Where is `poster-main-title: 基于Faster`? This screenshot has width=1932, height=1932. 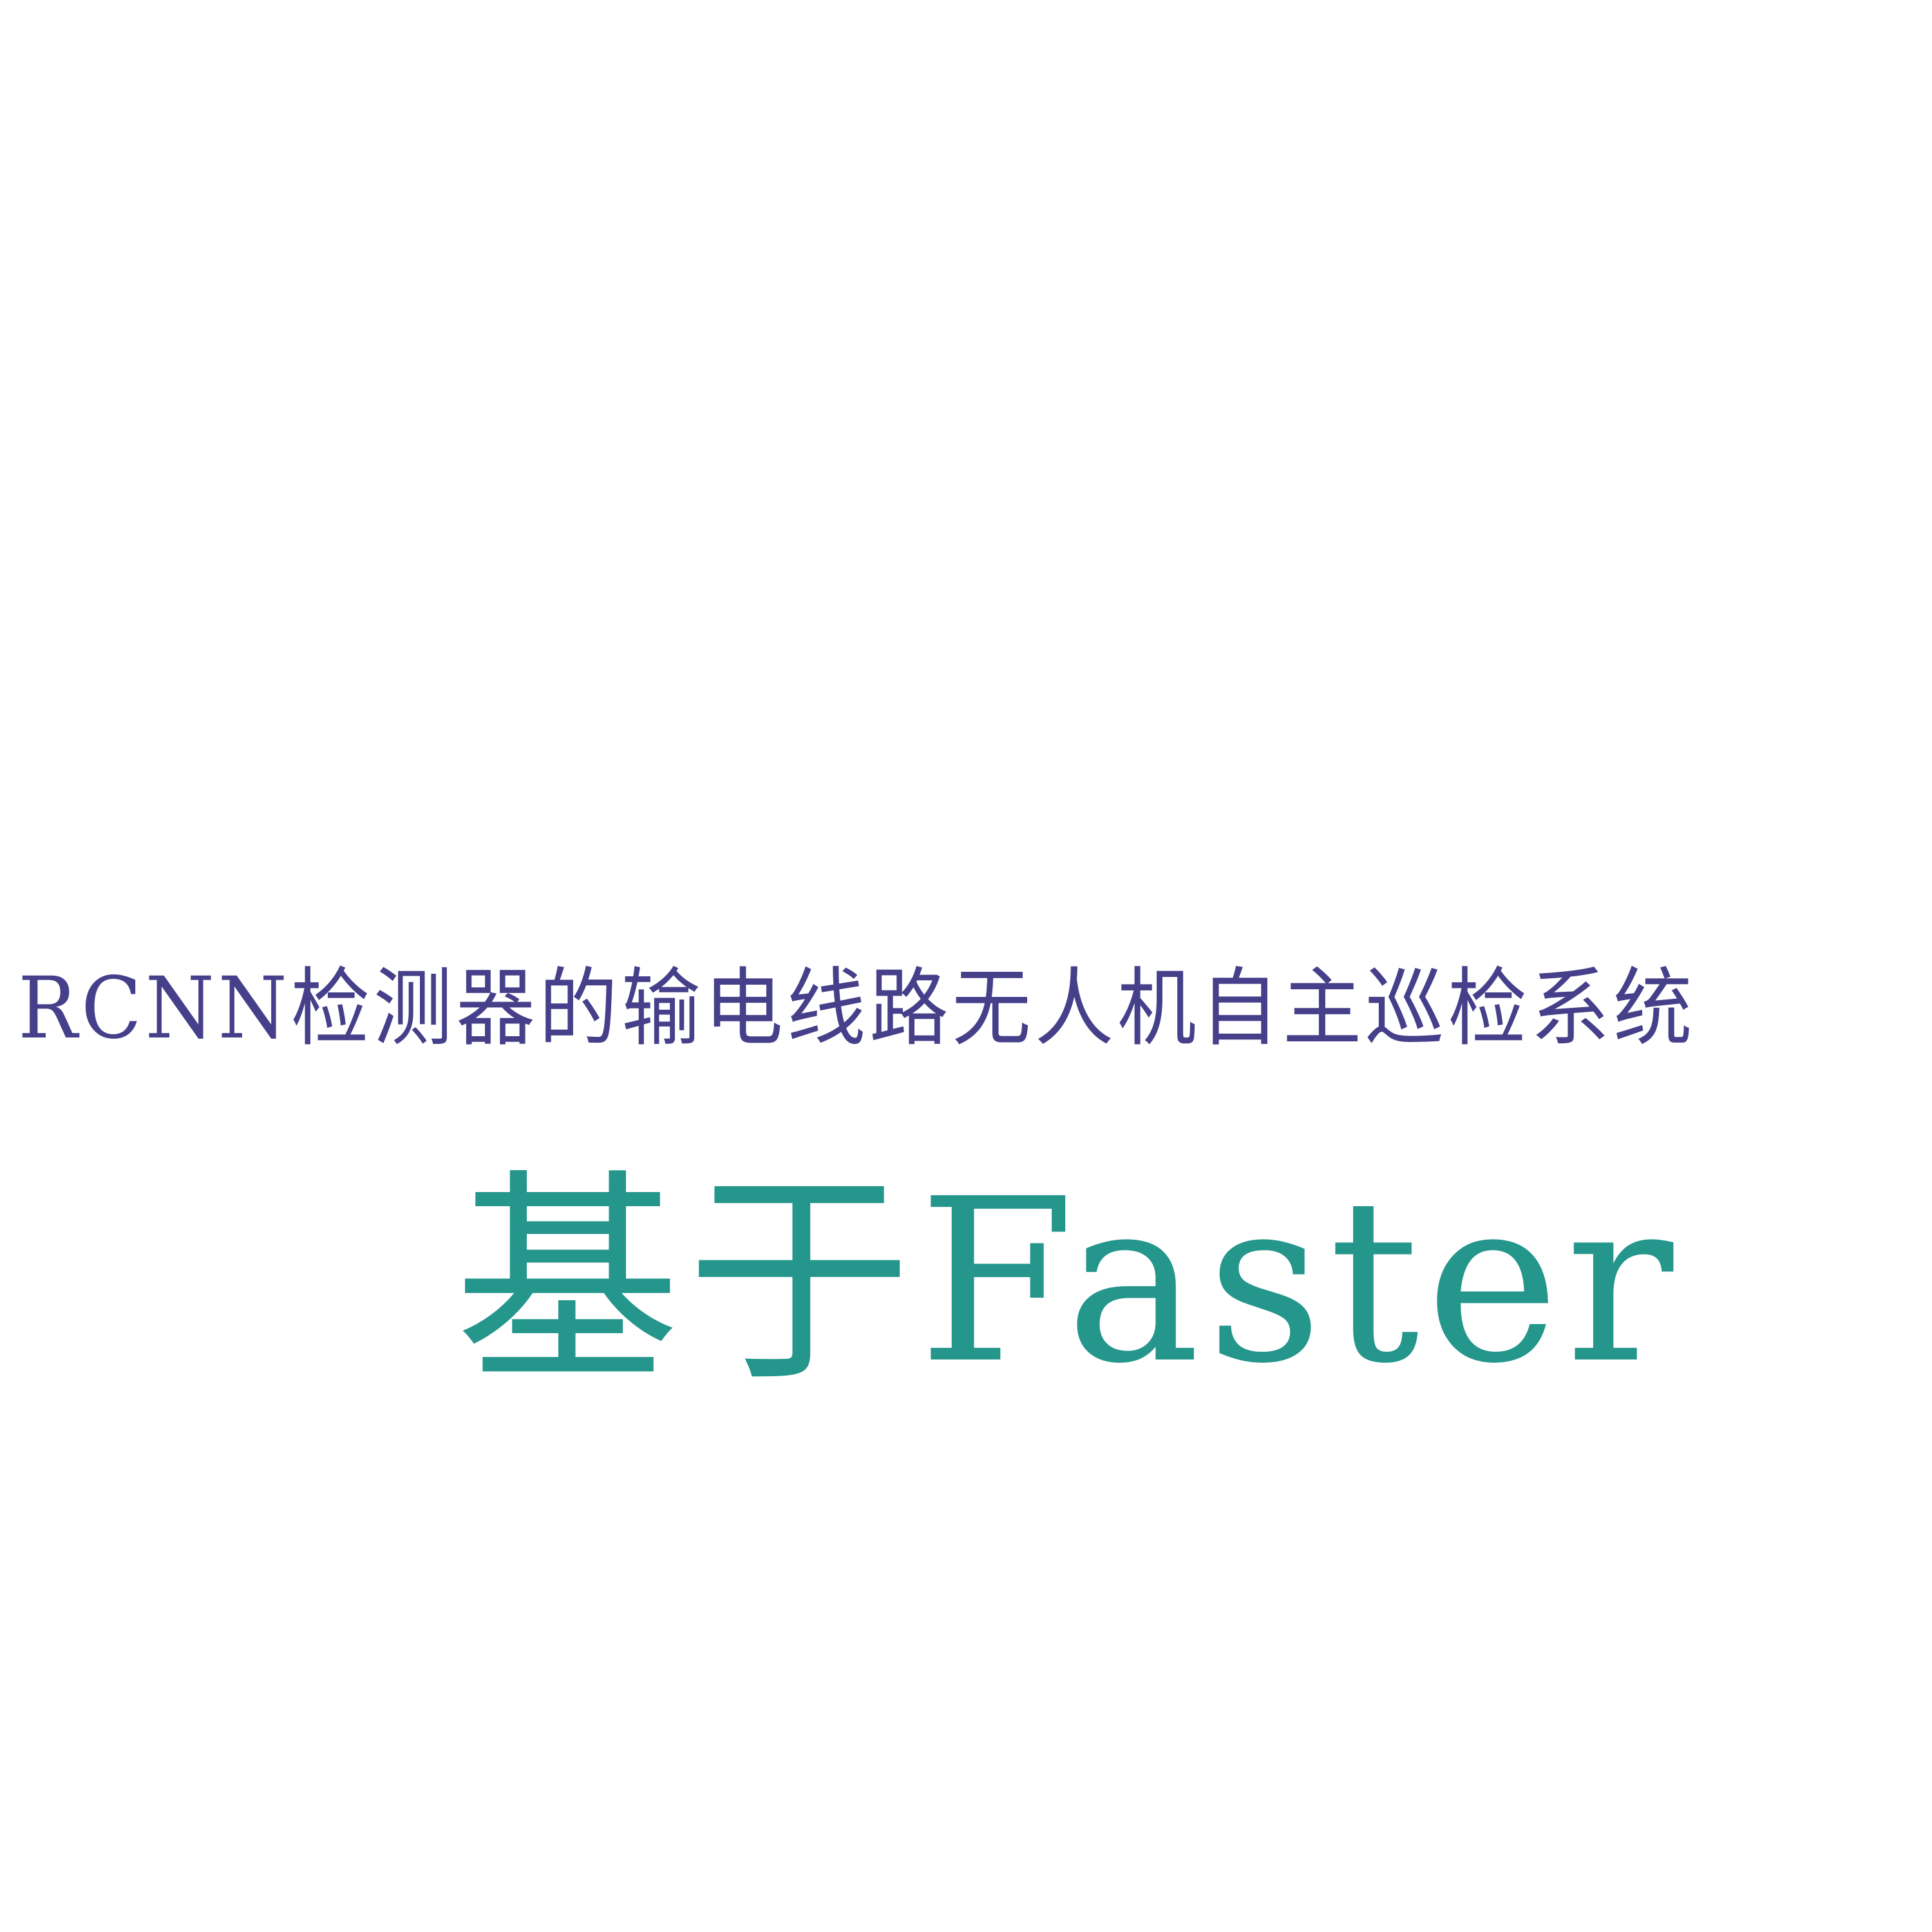 poster-main-title: 基于Faster is located at coordinates (1067, 1282).